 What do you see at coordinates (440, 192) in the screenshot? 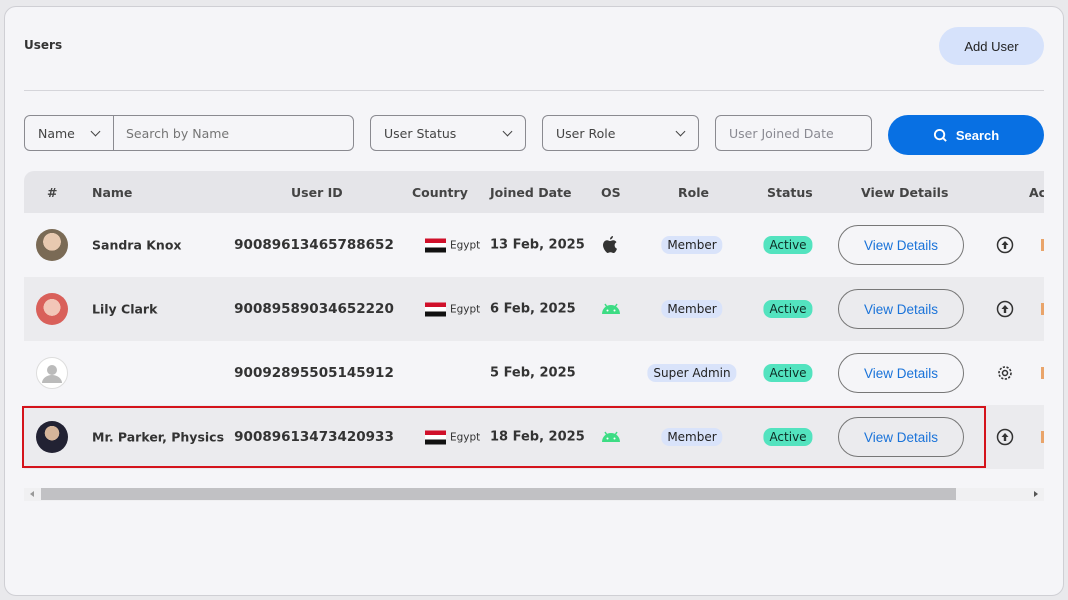
I see `col-country: Country` at bounding box center [440, 192].